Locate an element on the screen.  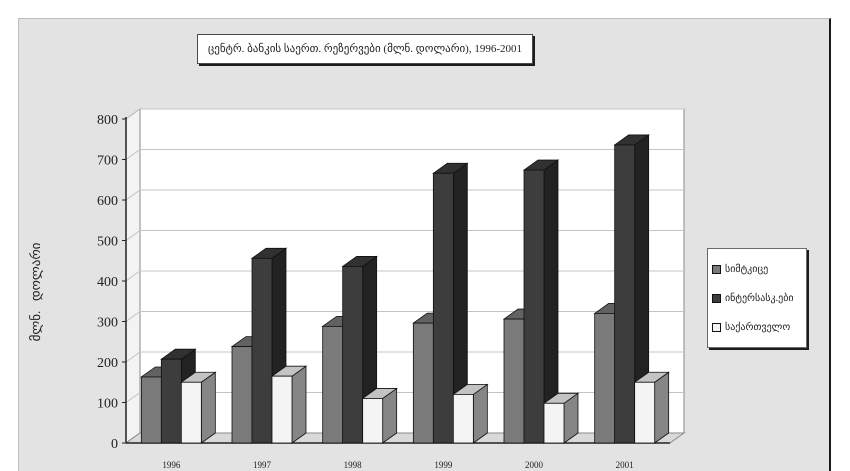
x-tick-label: 1996 is located at coordinates (171, 465).